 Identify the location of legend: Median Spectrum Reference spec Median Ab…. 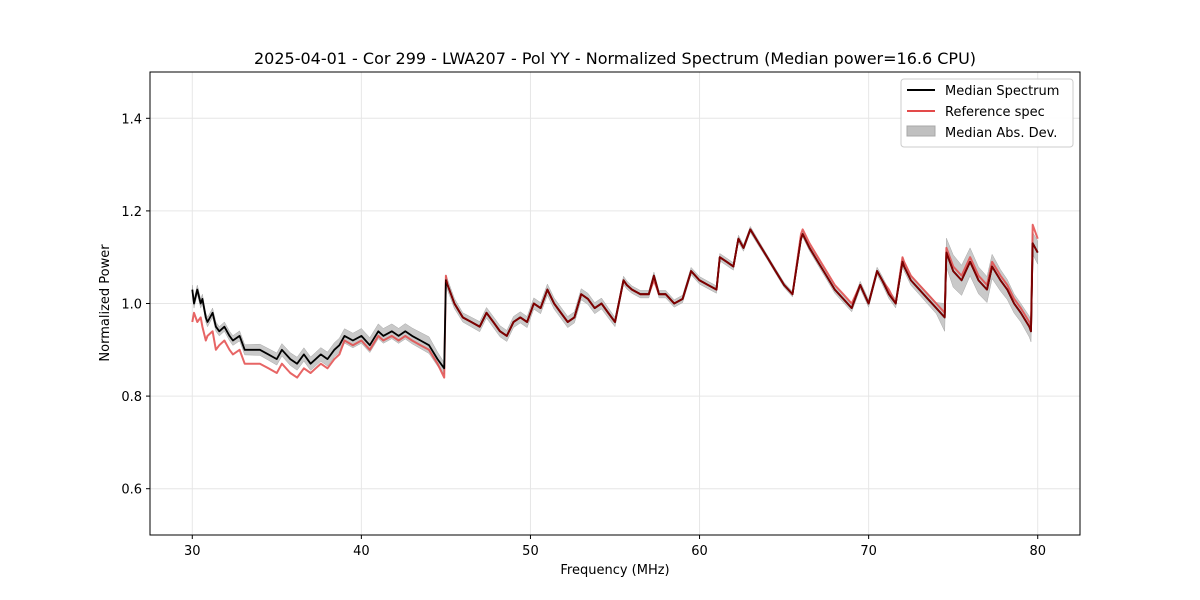
(987, 113).